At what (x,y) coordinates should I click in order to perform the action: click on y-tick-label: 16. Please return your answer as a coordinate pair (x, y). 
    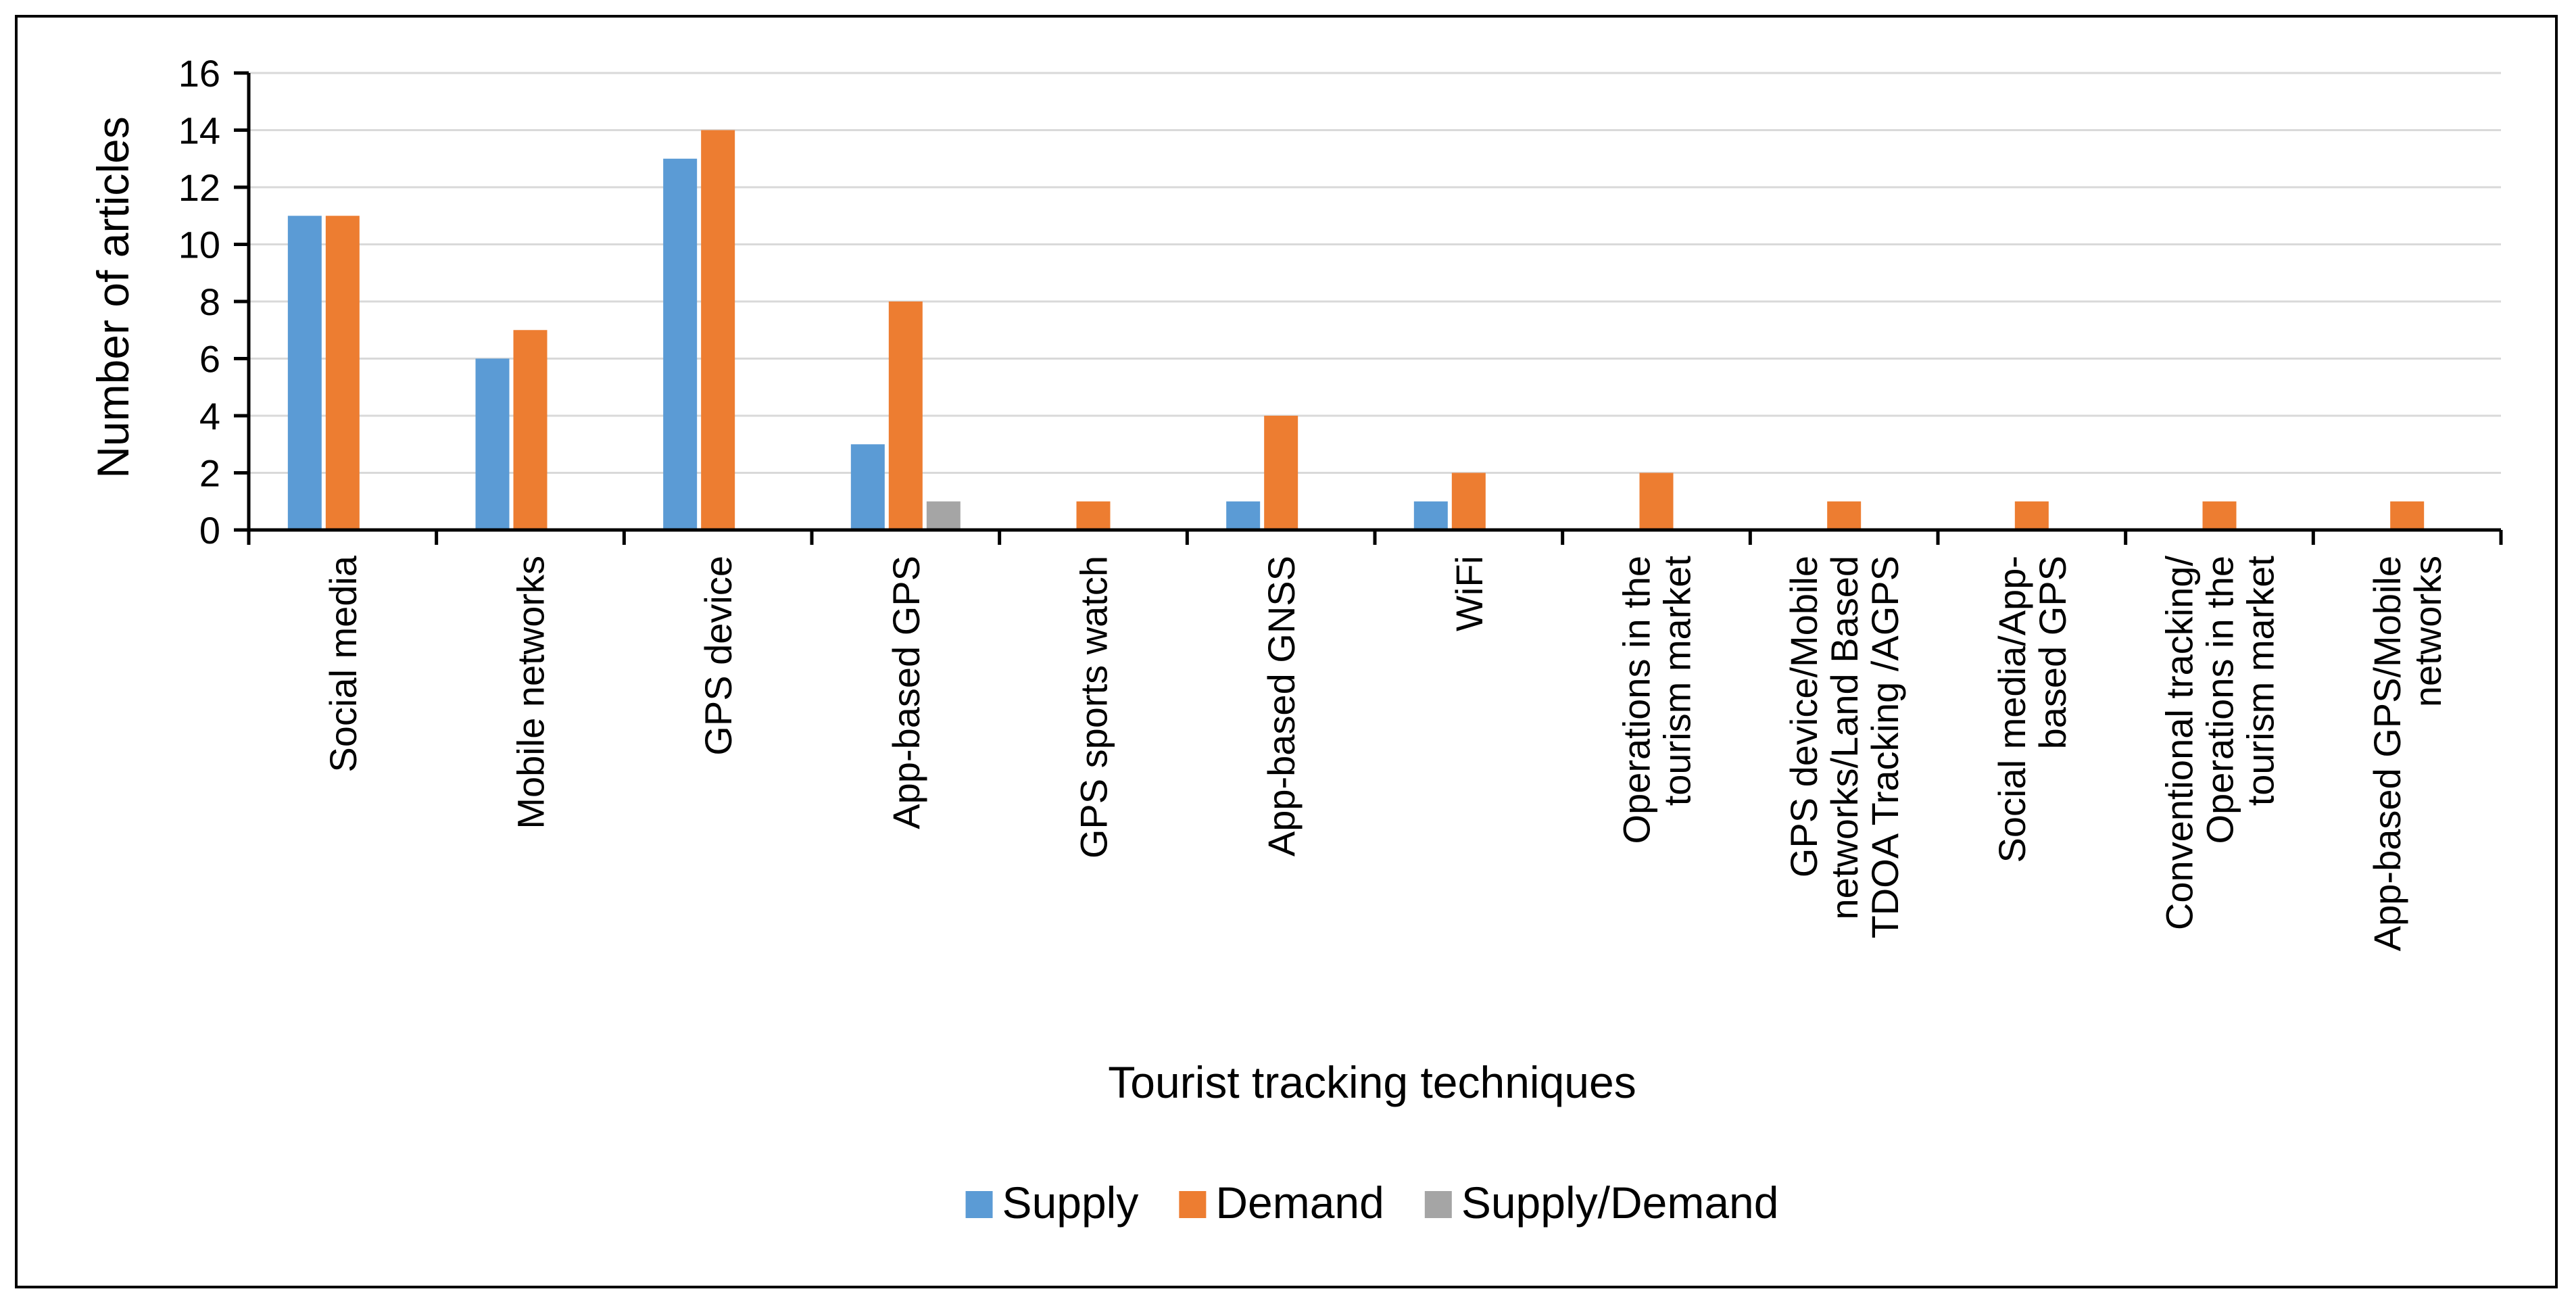
    Looking at the image, I should click on (199, 73).